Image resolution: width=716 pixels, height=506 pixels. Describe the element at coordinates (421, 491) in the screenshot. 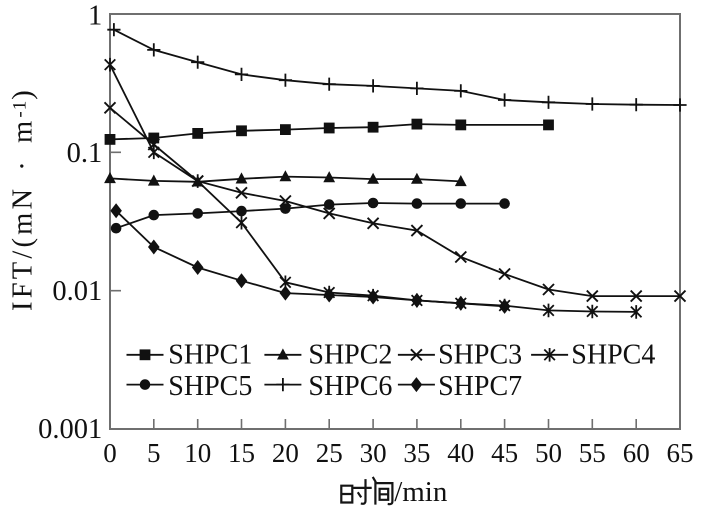

I see `svg-text: /min` at that location.